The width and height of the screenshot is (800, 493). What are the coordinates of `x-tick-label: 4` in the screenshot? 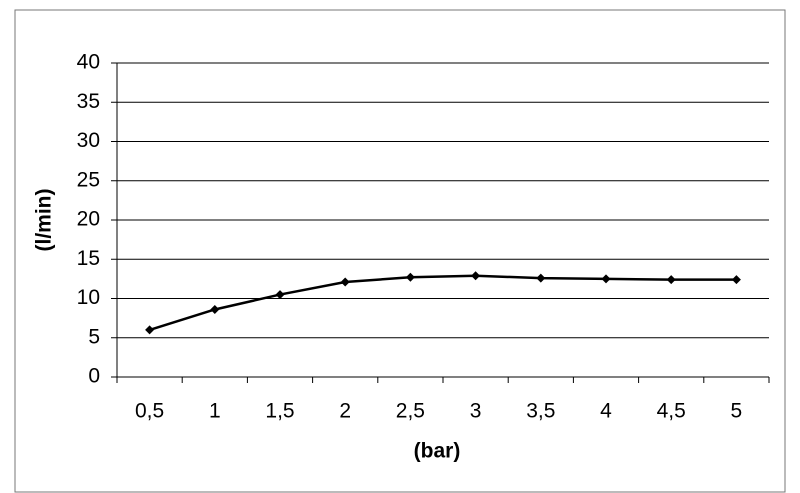 It's located at (606, 411).